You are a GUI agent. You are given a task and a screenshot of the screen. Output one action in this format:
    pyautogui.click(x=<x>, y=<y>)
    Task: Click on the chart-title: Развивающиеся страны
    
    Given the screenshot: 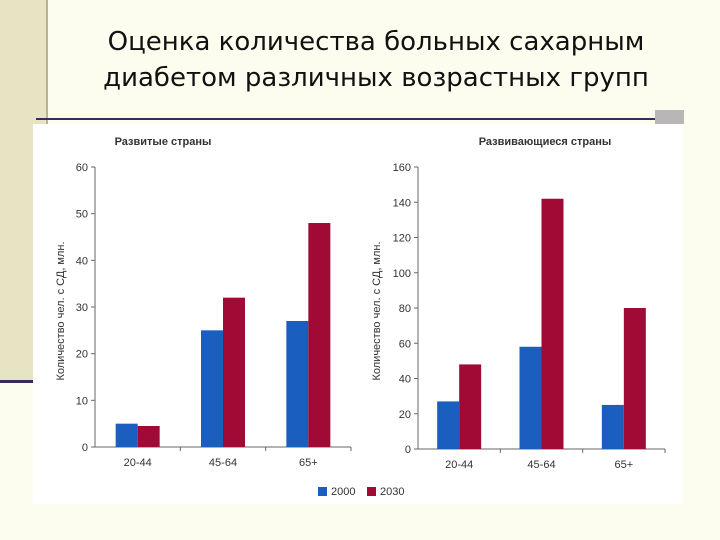 What is the action you would take?
    pyautogui.click(x=545, y=142)
    